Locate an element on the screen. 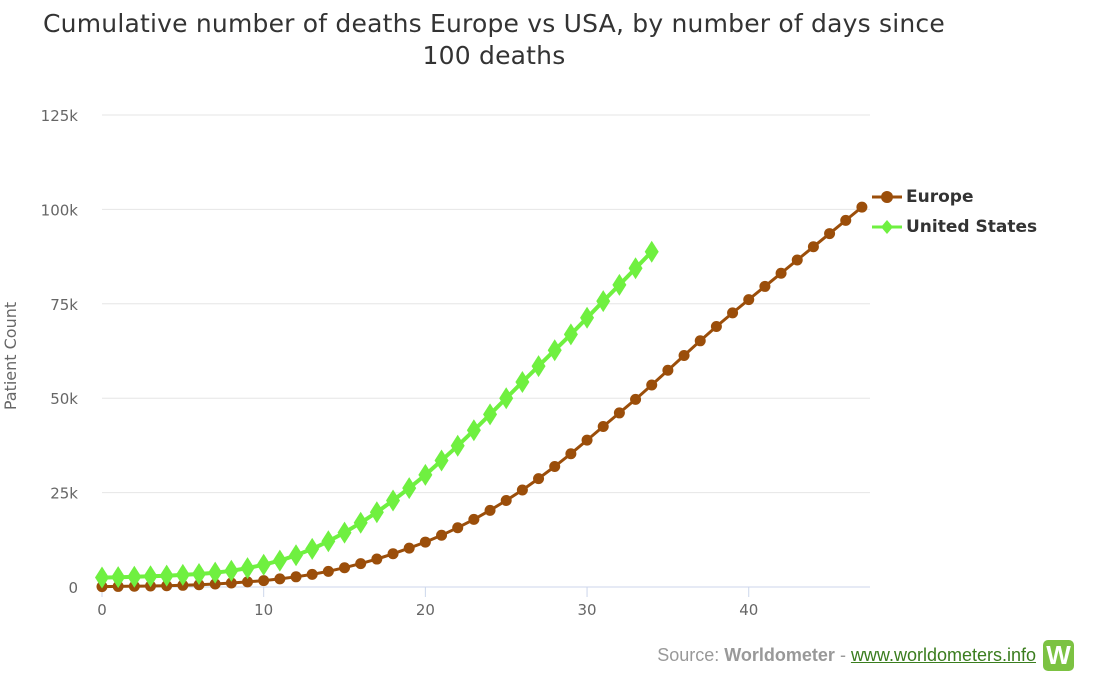  x-tick-label: 0 is located at coordinates (102, 610).